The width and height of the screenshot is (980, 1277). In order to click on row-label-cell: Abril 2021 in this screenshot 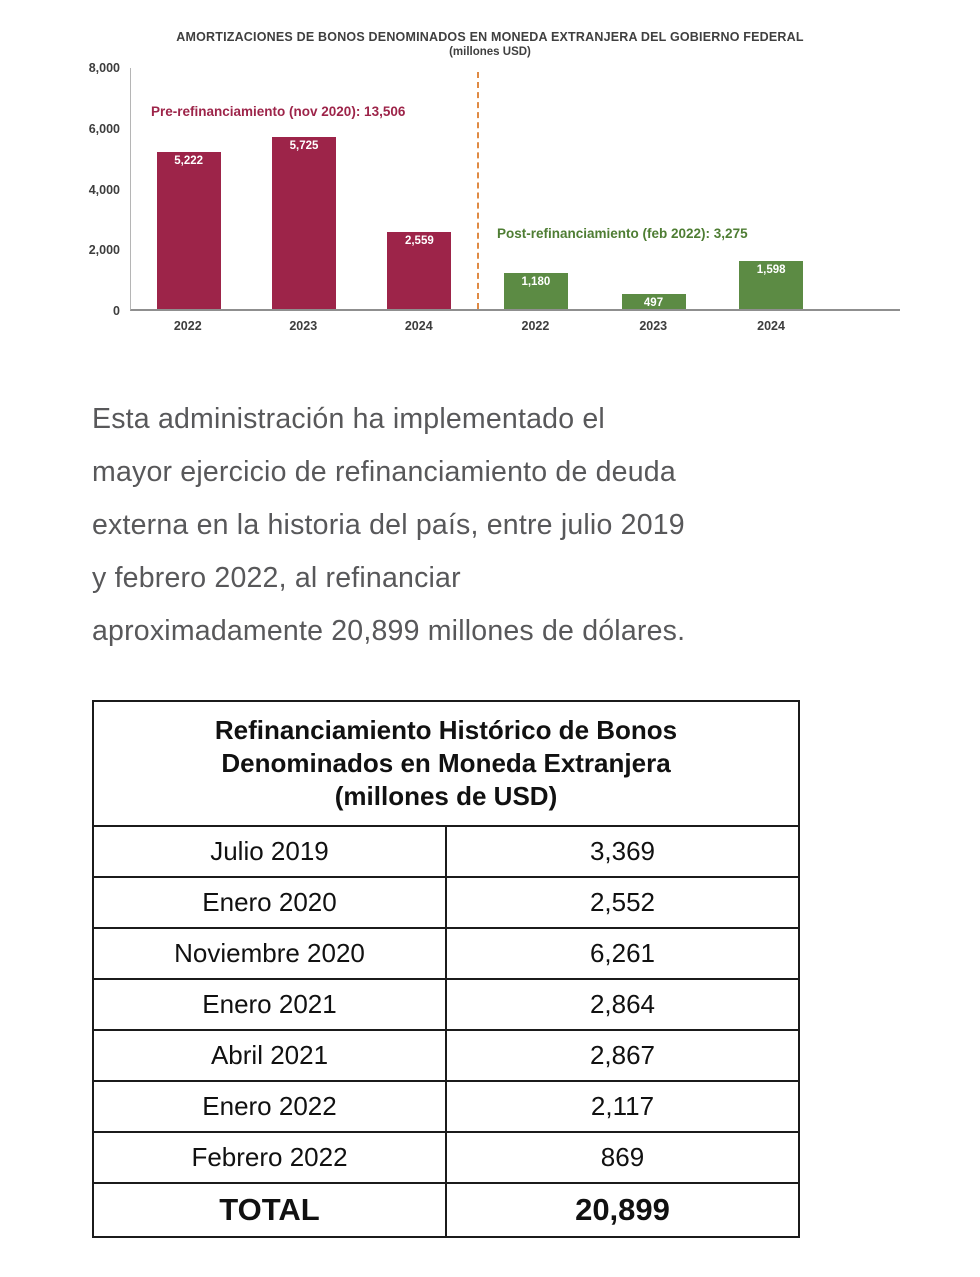, I will do `click(269, 1055)`.